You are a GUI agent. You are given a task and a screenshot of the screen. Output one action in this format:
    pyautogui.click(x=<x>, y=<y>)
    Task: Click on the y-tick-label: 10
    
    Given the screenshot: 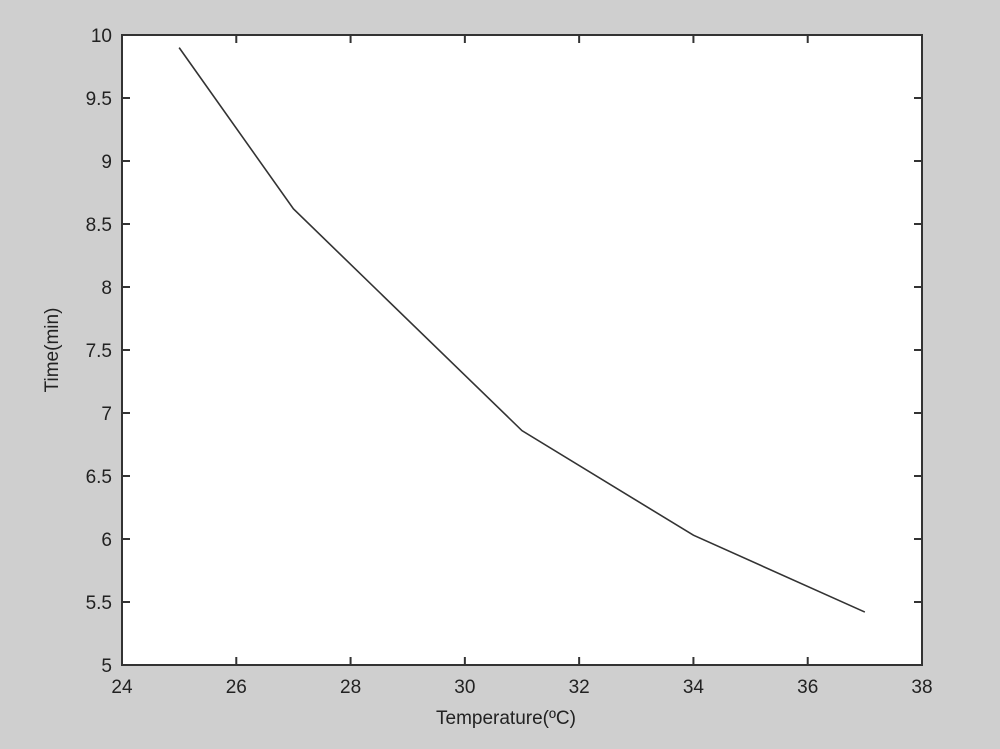 What is the action you would take?
    pyautogui.click(x=101, y=36)
    